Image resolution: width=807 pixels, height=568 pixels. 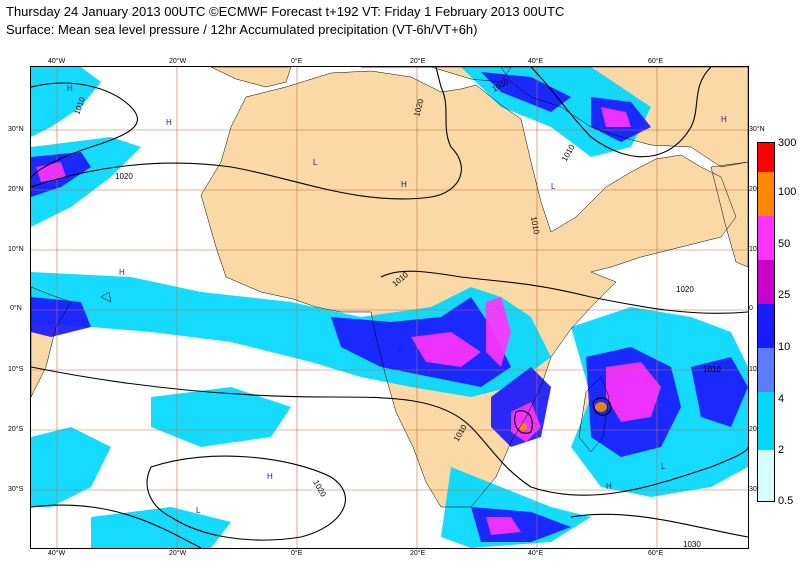 I want to click on lat-tick-left-10s: 10°S, so click(x=16, y=369).